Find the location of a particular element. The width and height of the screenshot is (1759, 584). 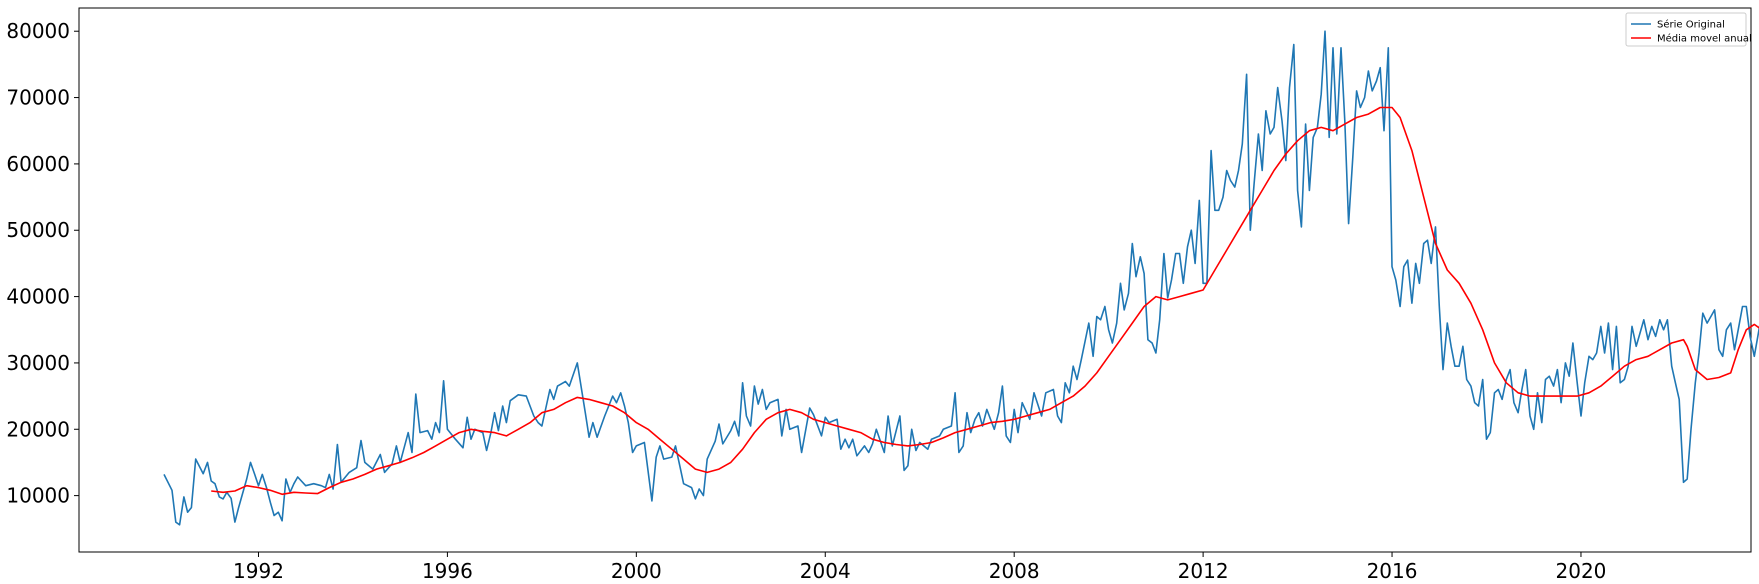

x-tick-label: 1996 is located at coordinates (447, 571).